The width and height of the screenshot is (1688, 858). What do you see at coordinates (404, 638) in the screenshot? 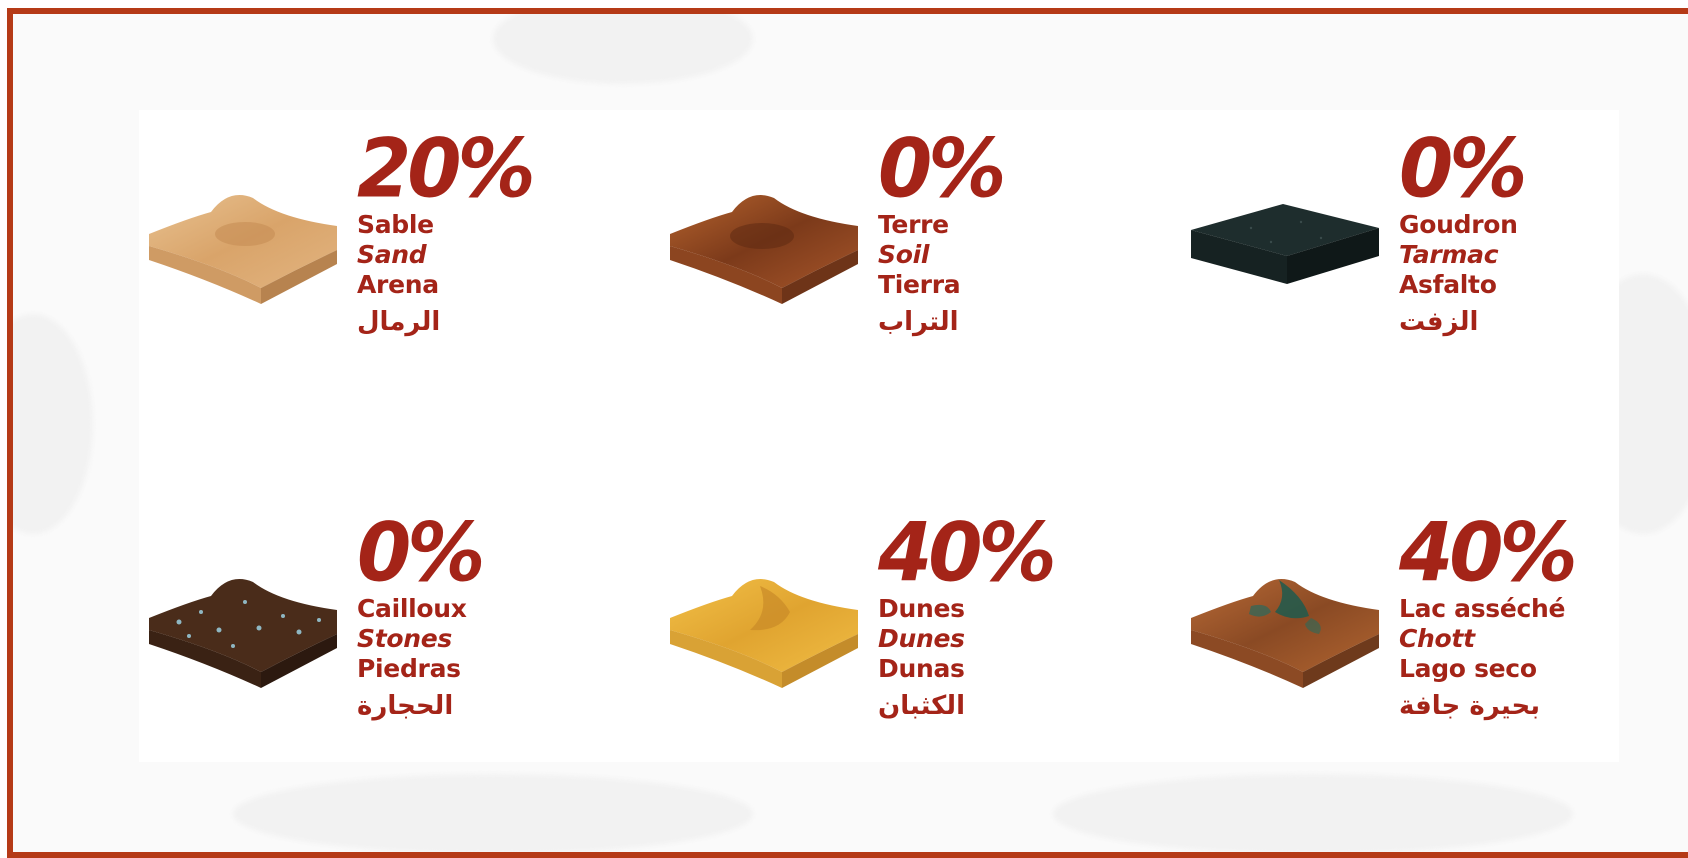
I see `terrain-name-en: Stones` at bounding box center [404, 638].